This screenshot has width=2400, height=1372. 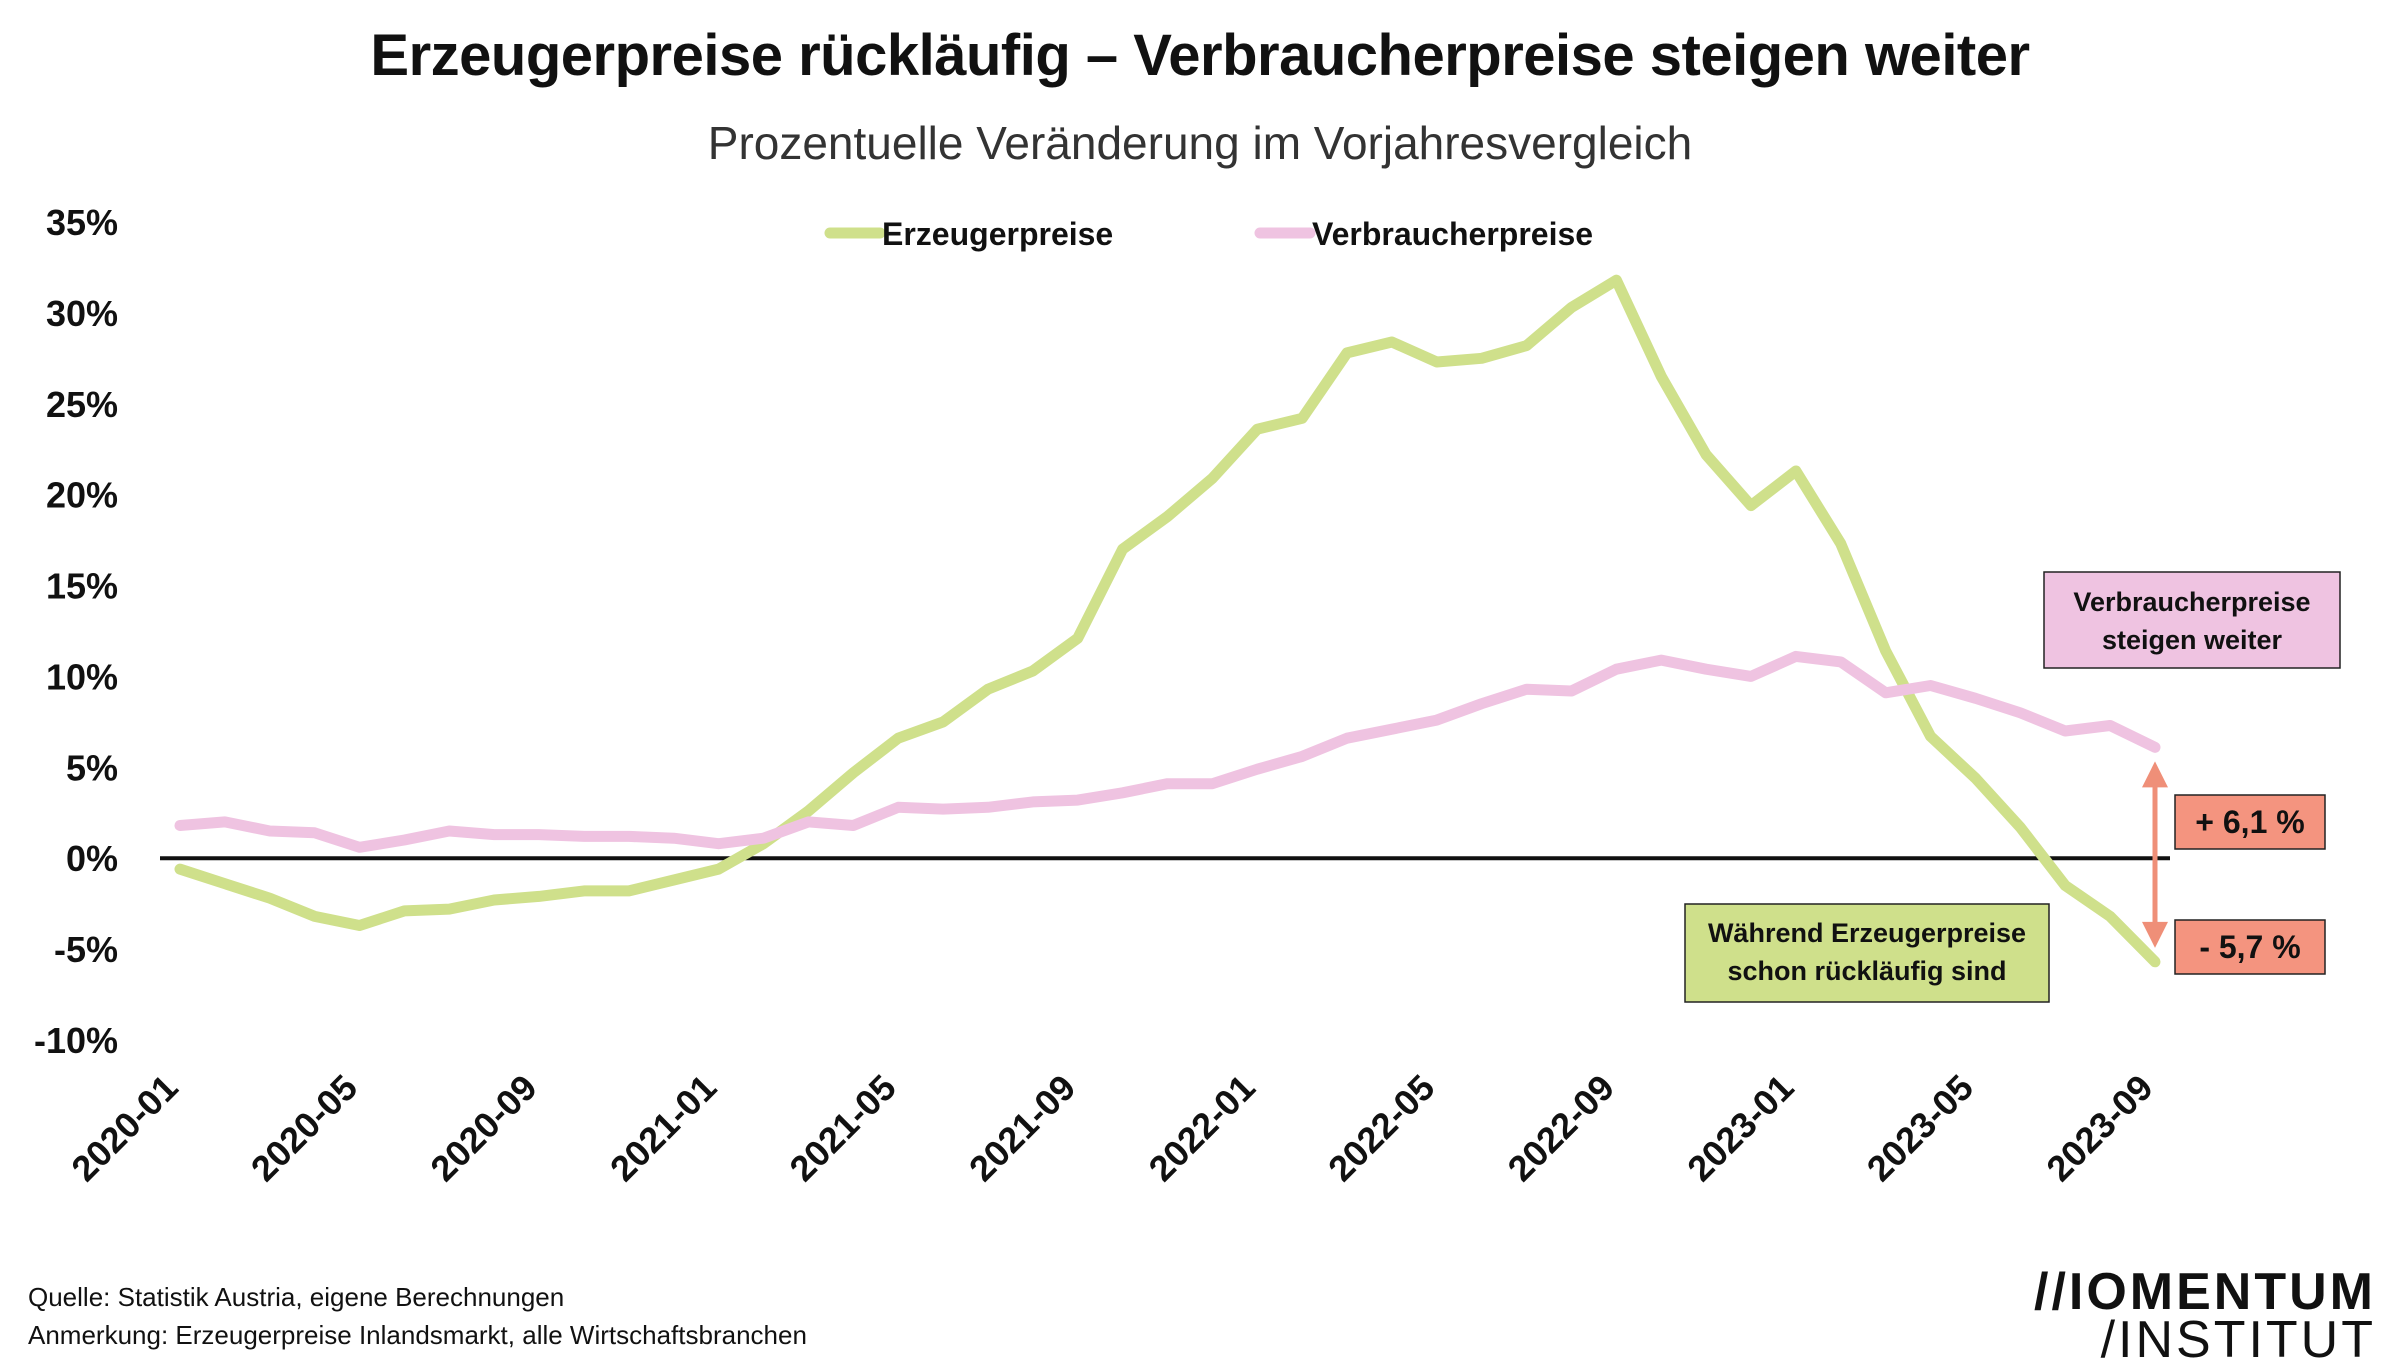 I want to click on x-tick-label: 2020-09, so click(x=483, y=1128).